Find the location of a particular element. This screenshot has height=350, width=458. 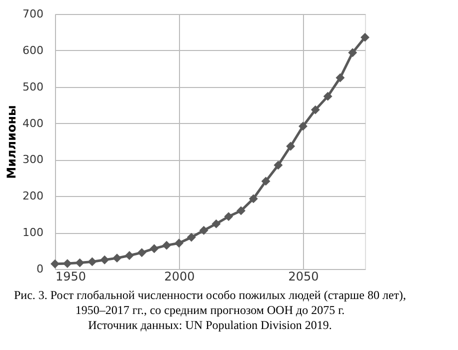

y-tick-label: 500 is located at coordinates (33, 87).